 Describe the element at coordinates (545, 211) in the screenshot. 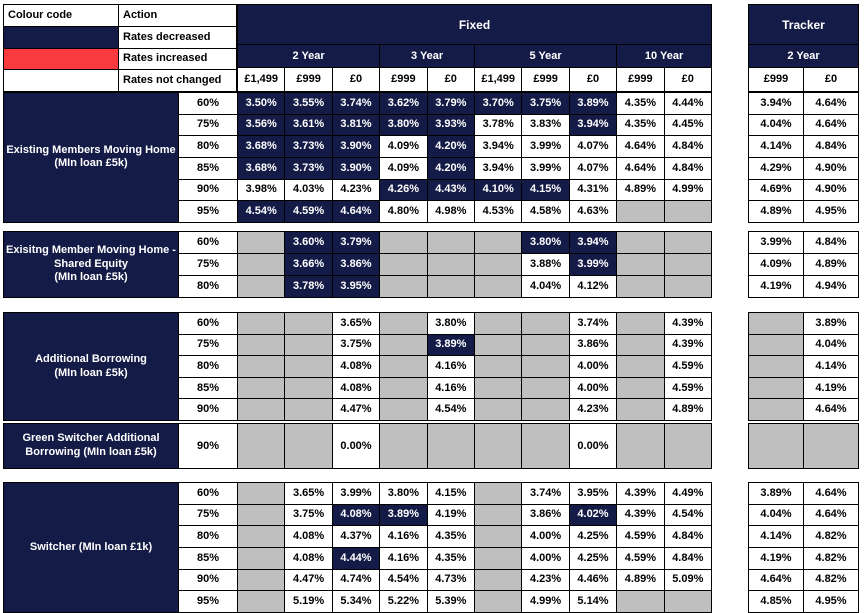

I see `rate-cell: 4.58%` at that location.